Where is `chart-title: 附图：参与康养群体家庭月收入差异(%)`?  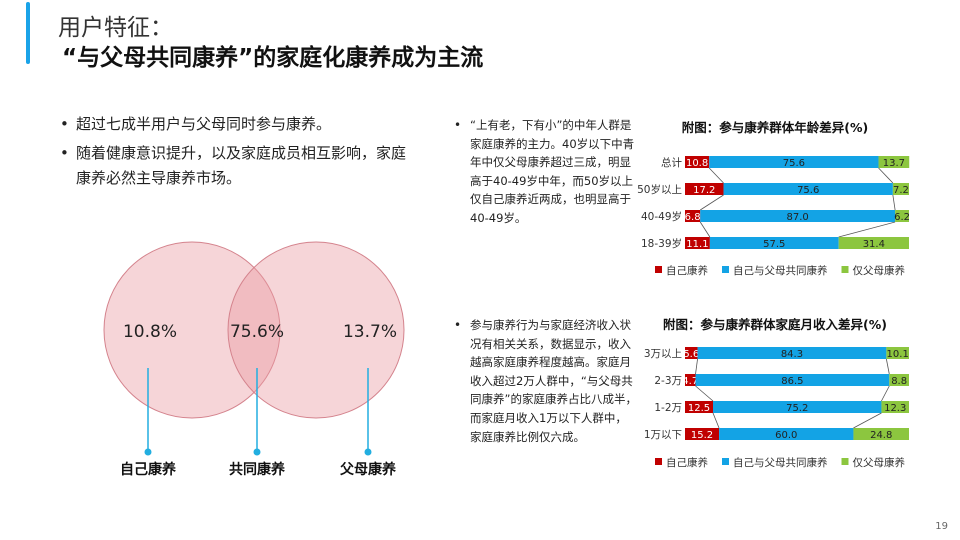
chart-title: 附图：参与康养群体家庭月收入差异(%) is located at coordinates (775, 324).